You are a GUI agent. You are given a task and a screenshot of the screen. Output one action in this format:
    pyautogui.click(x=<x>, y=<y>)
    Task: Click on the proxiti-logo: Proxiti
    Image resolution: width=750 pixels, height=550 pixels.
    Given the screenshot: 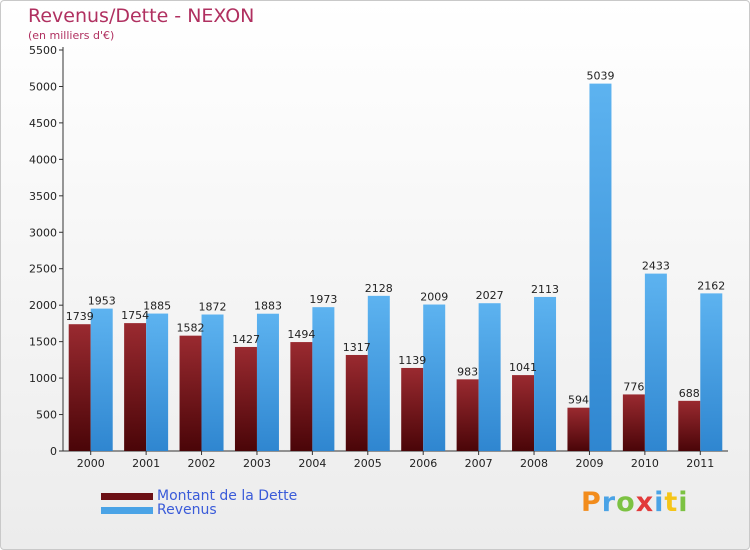 What is the action you would take?
    pyautogui.click(x=635, y=502)
    